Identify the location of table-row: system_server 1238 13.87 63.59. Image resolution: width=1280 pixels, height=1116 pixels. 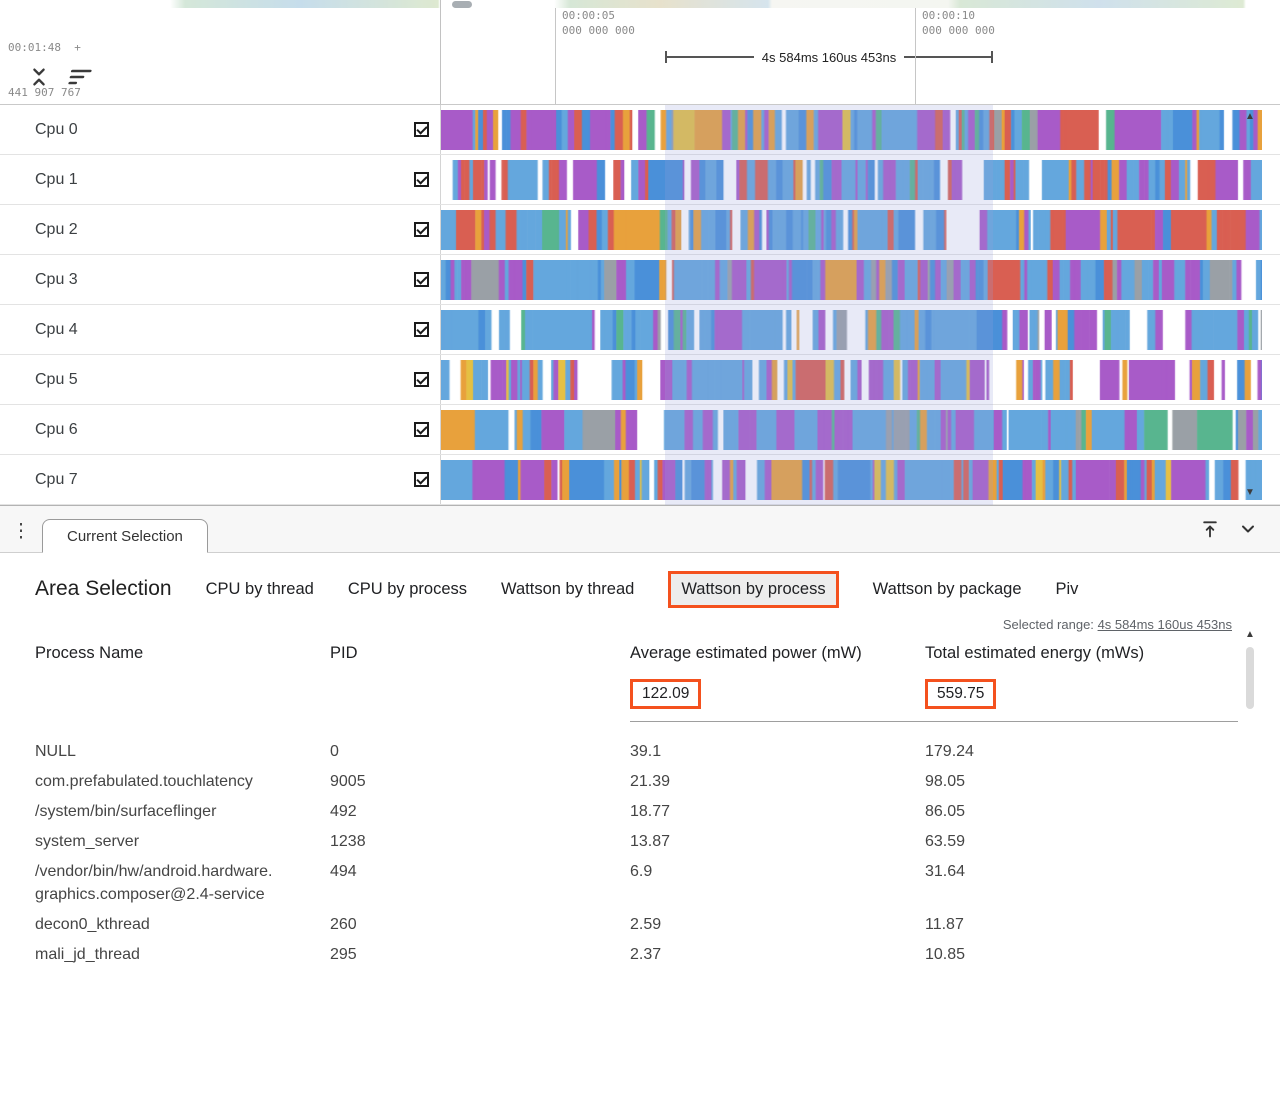
(636, 841).